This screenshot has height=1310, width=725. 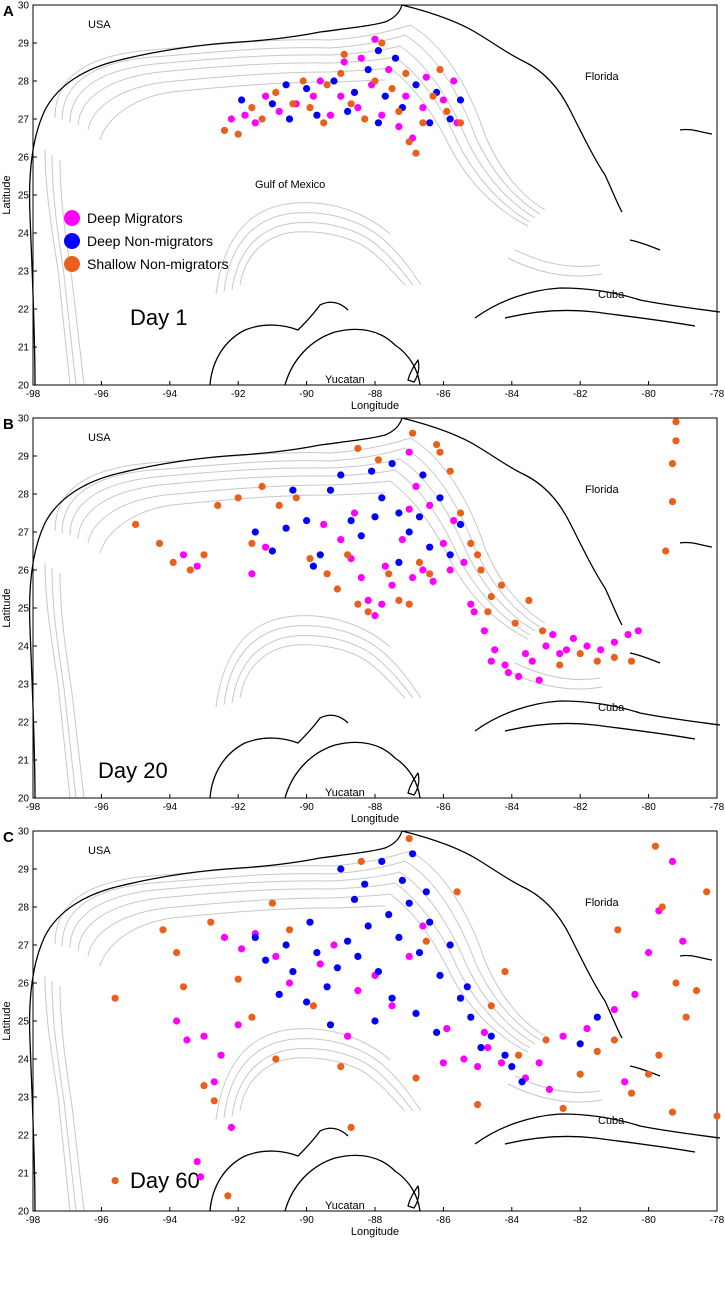 I want to click on x-tick-label: -96, so click(x=101, y=394).